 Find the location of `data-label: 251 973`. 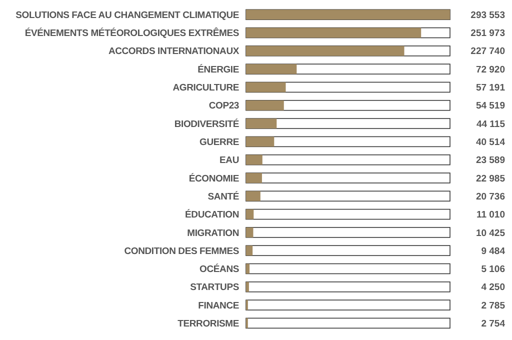

data-label: 251 973 is located at coordinates (487, 34).